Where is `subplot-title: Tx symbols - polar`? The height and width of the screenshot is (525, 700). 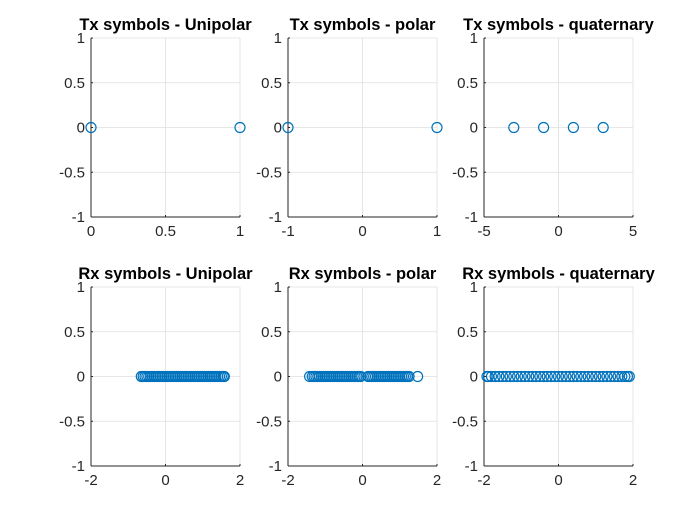 subplot-title: Tx symbols - polar is located at coordinates (363, 25).